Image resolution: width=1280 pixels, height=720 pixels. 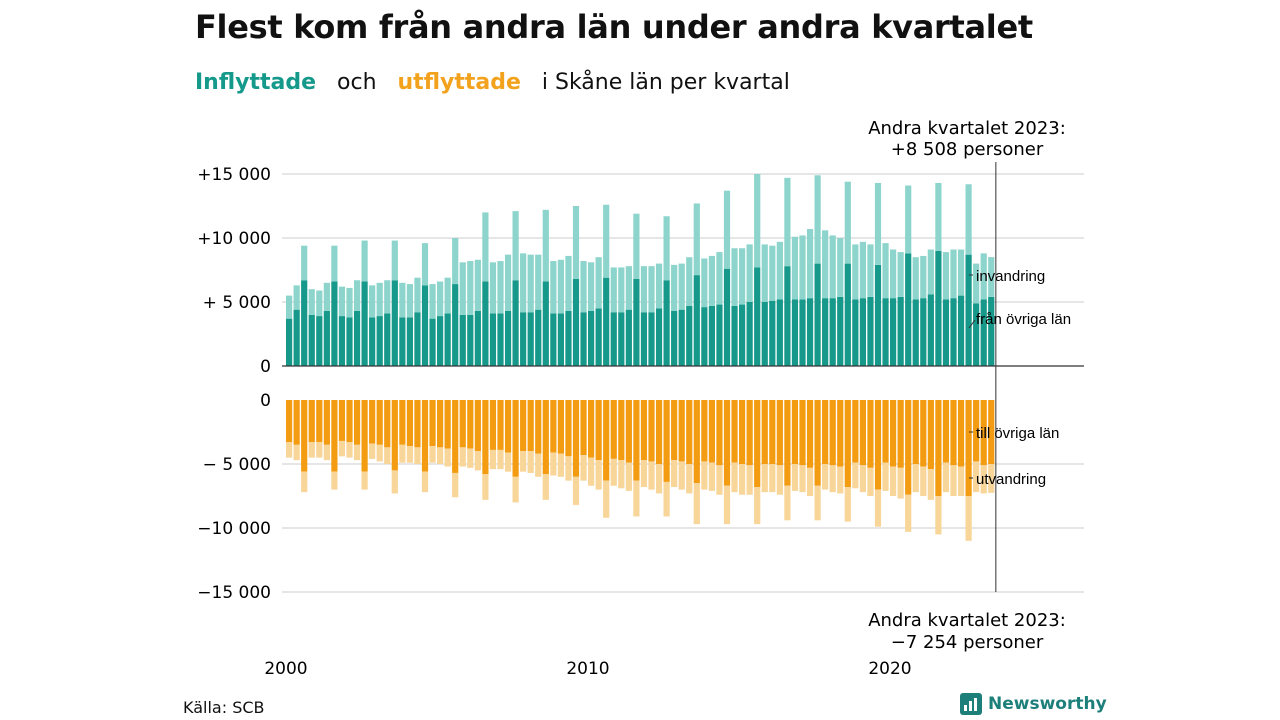 What do you see at coordinates (971, 704) in the screenshot?
I see `bar-chart-icon` at bounding box center [971, 704].